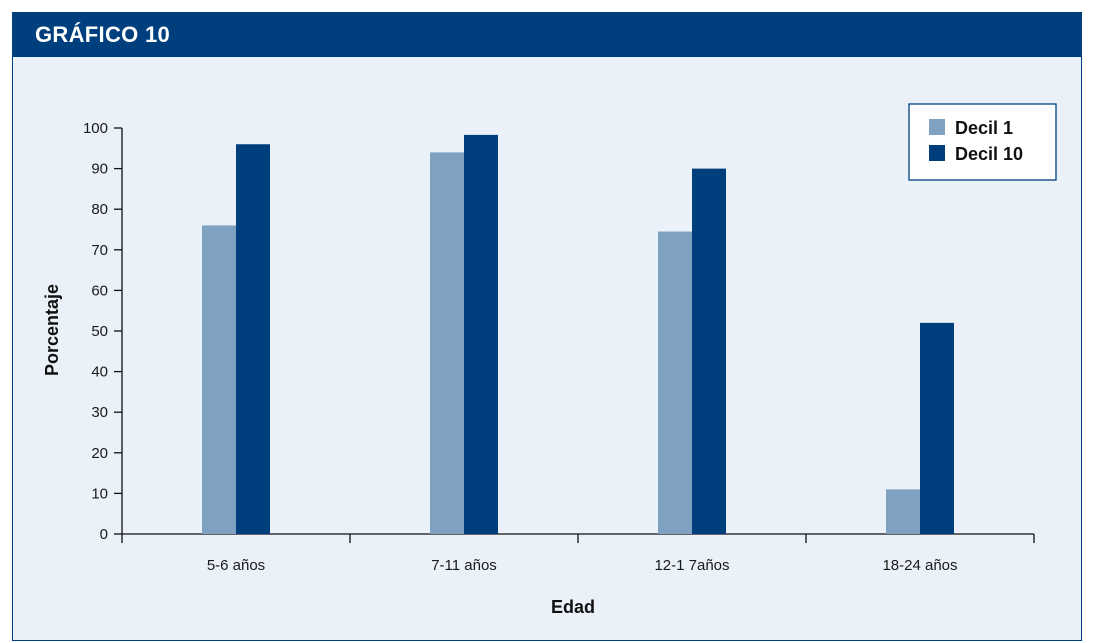  What do you see at coordinates (99, 372) in the screenshot?
I see `y-tick-label-40: 40` at bounding box center [99, 372].